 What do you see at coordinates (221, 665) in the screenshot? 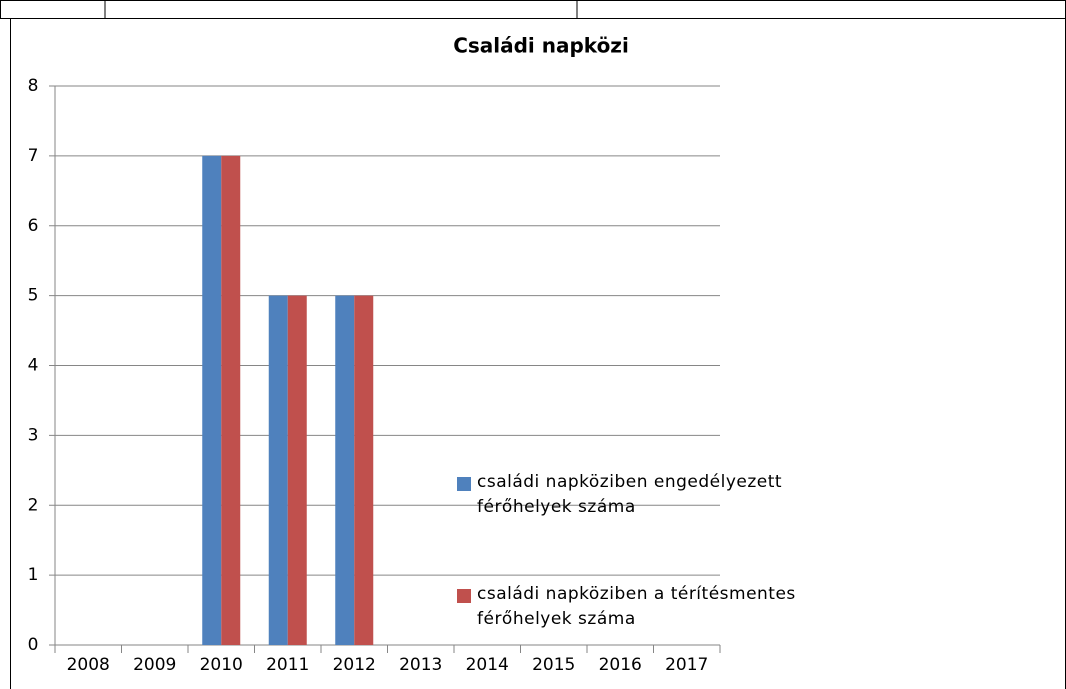
I see `x-tick-label: 2010` at bounding box center [221, 665].